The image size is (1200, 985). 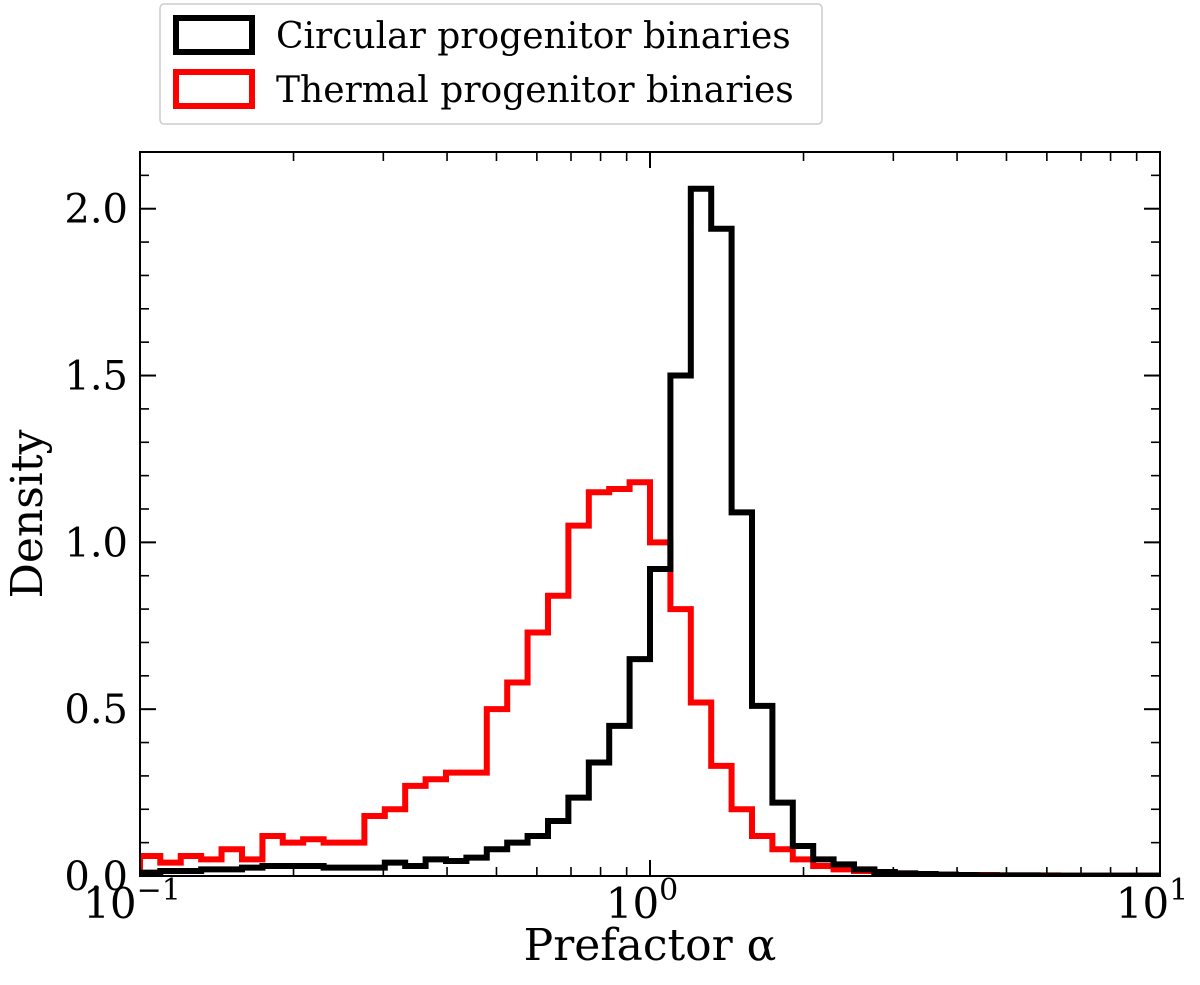 I want to click on y-tick-label: 1.5, so click(x=96, y=377).